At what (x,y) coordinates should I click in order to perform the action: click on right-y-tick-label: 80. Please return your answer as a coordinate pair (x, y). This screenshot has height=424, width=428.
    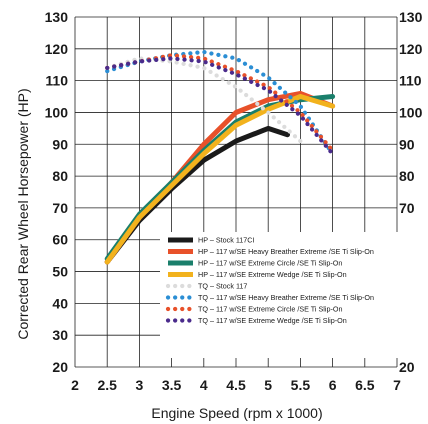
    Looking at the image, I should click on (407, 176).